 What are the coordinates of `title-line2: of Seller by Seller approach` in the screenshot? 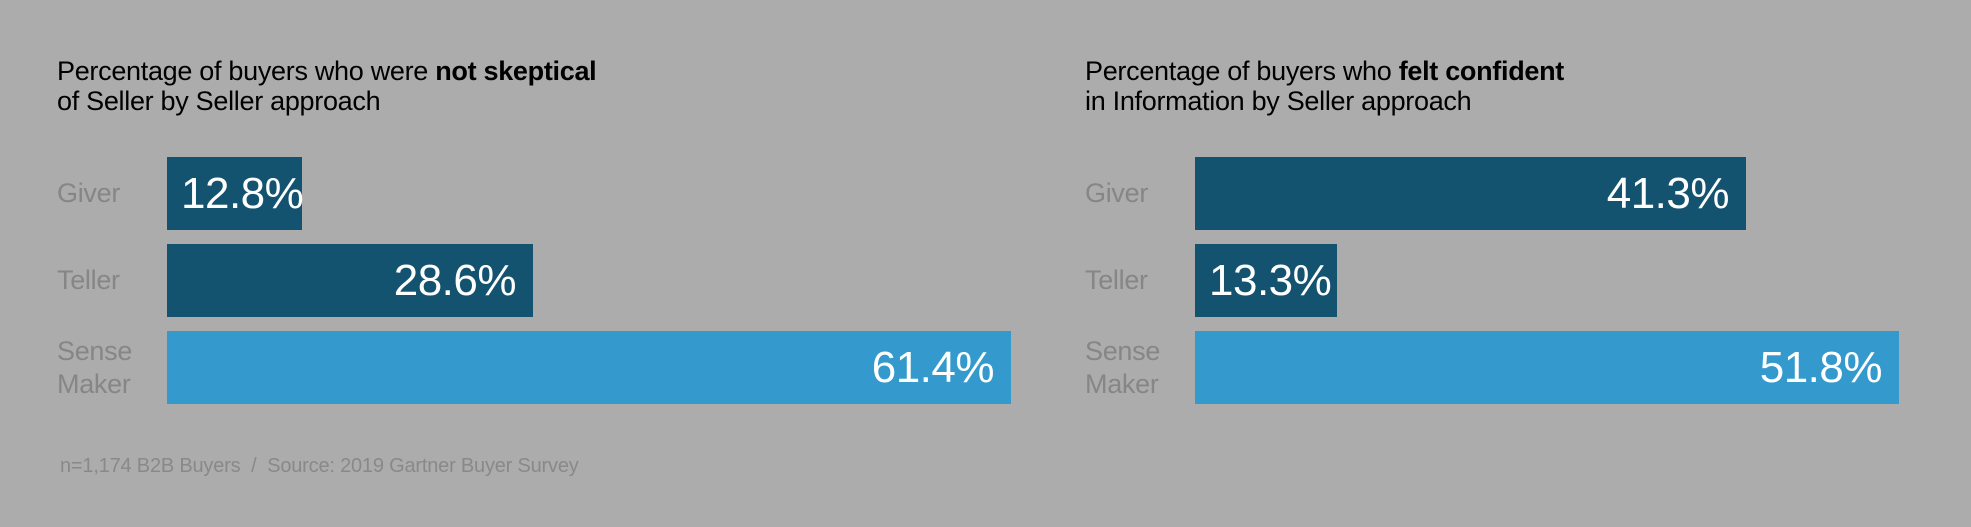 It's located at (219, 101).